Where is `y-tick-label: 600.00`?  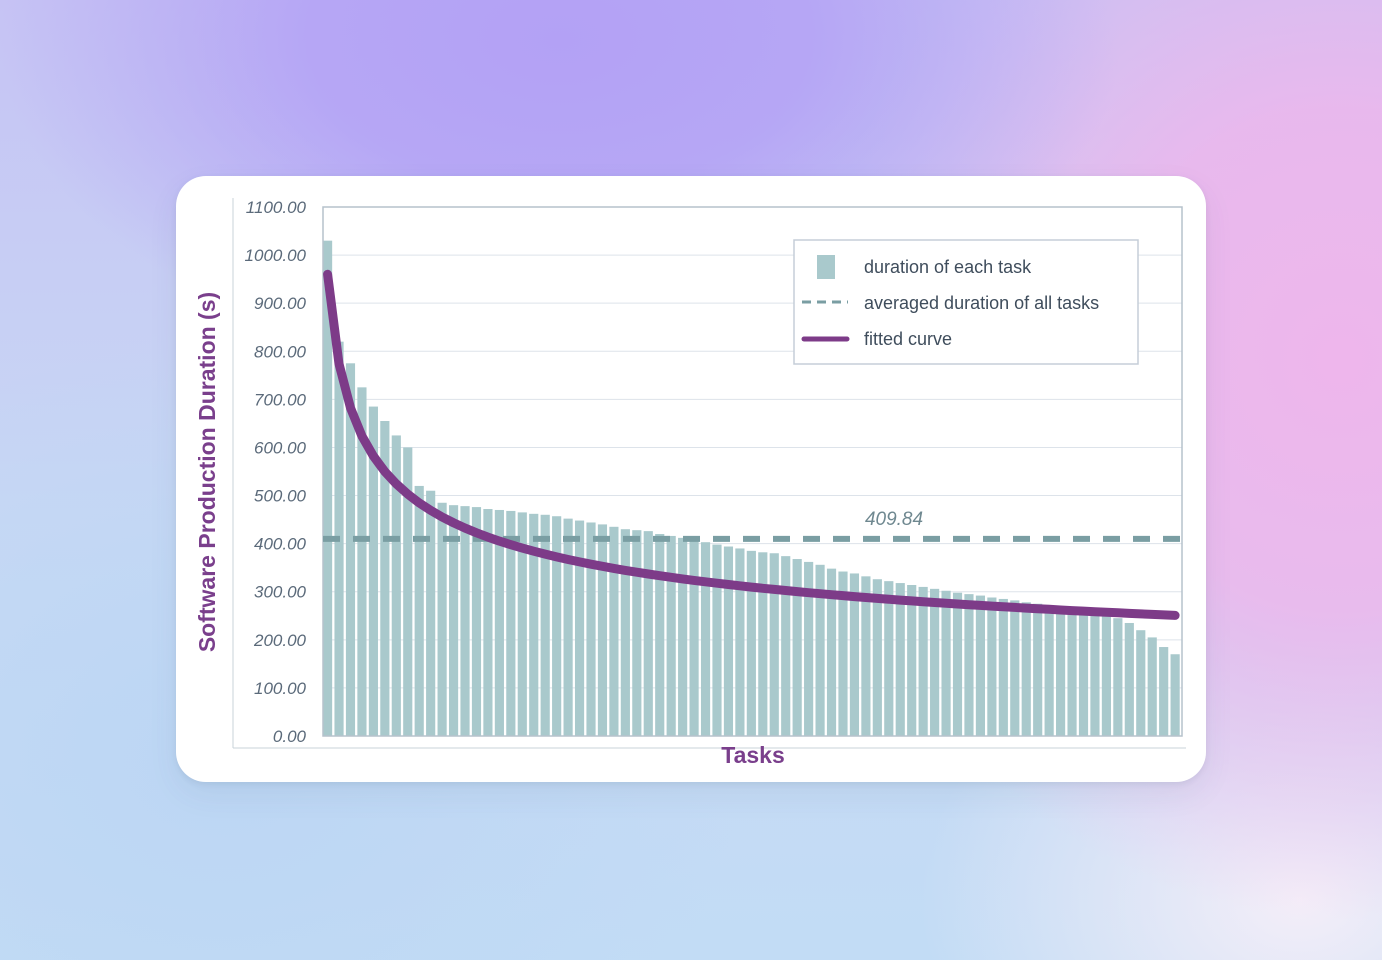 y-tick-label: 600.00 is located at coordinates (280, 447).